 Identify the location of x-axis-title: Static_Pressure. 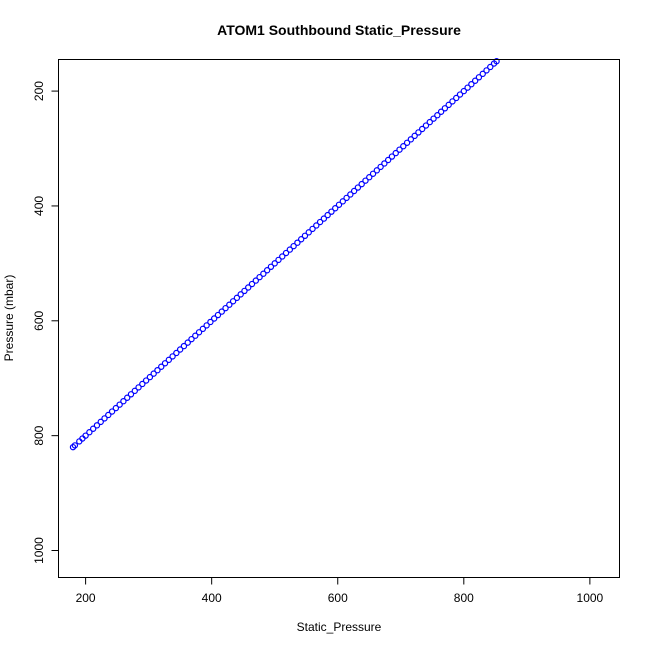
(339, 627).